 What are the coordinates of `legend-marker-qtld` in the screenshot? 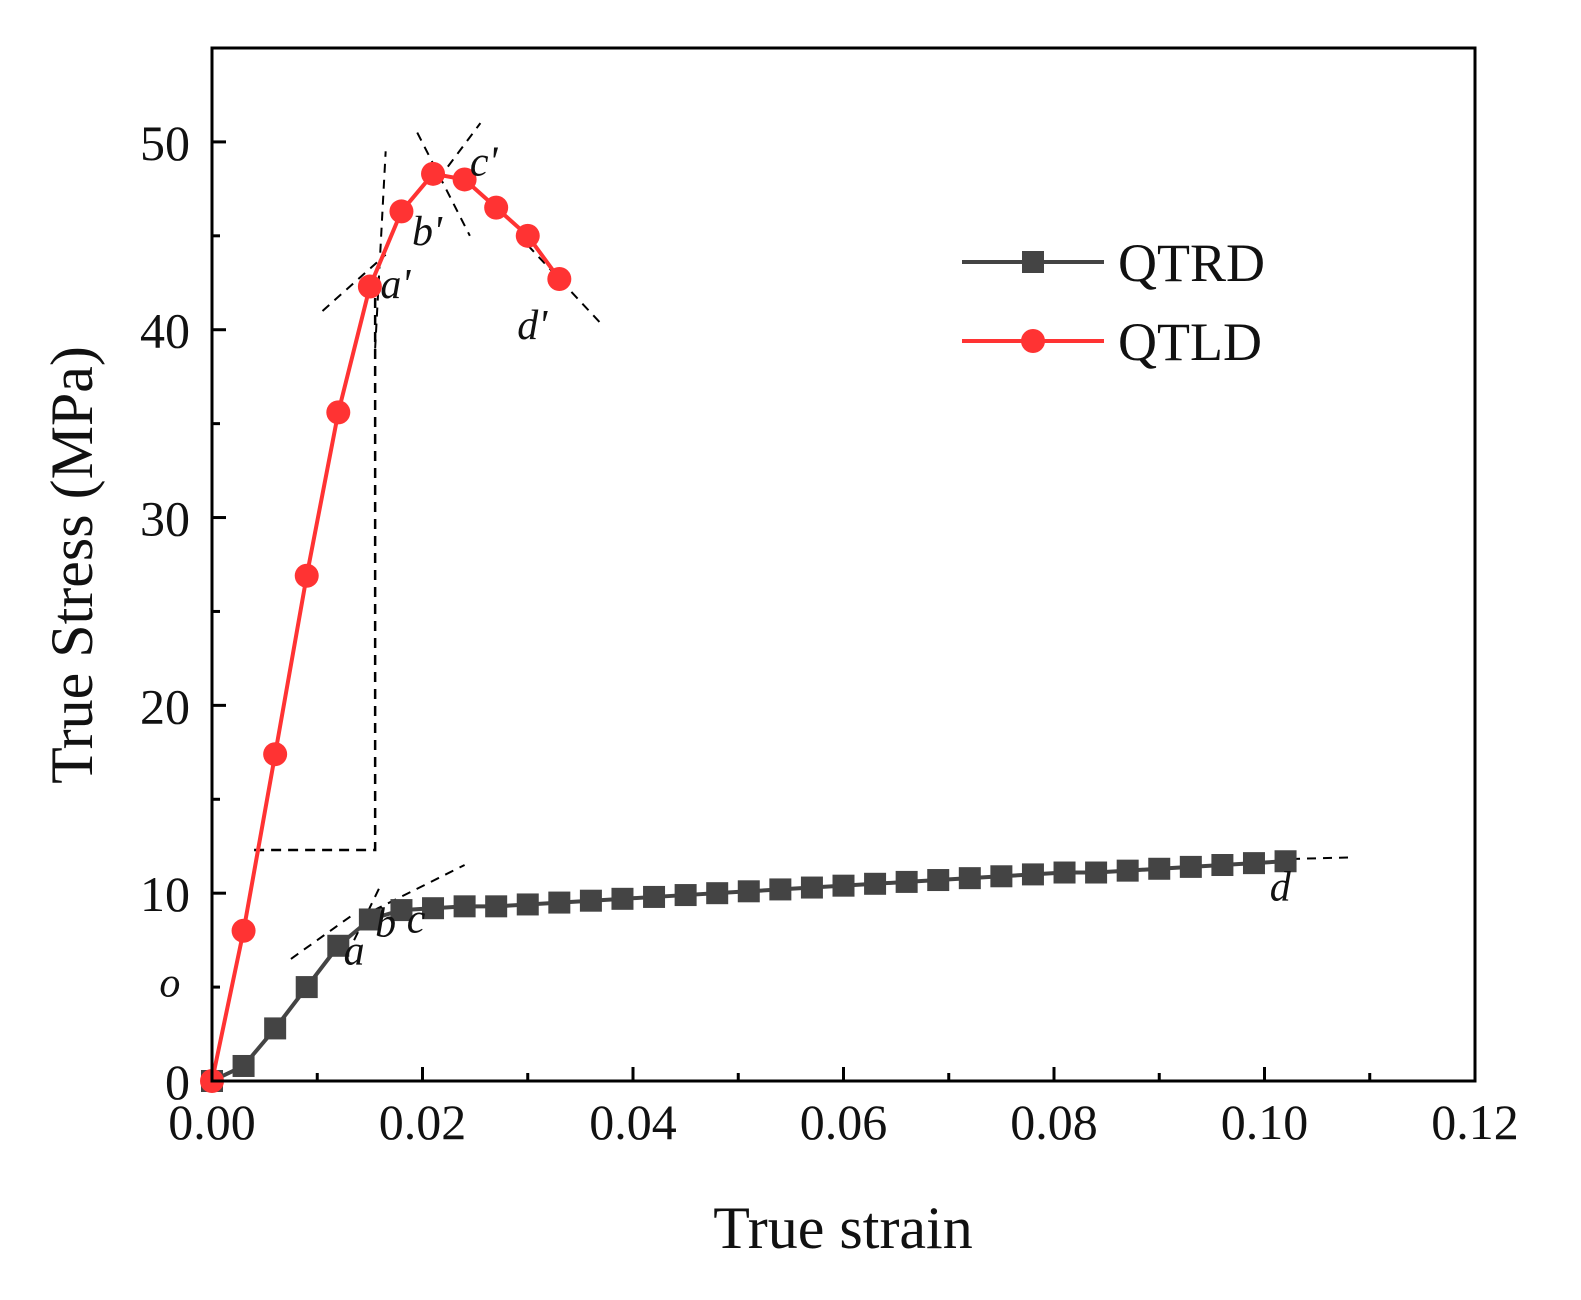 It's located at (1033, 341).